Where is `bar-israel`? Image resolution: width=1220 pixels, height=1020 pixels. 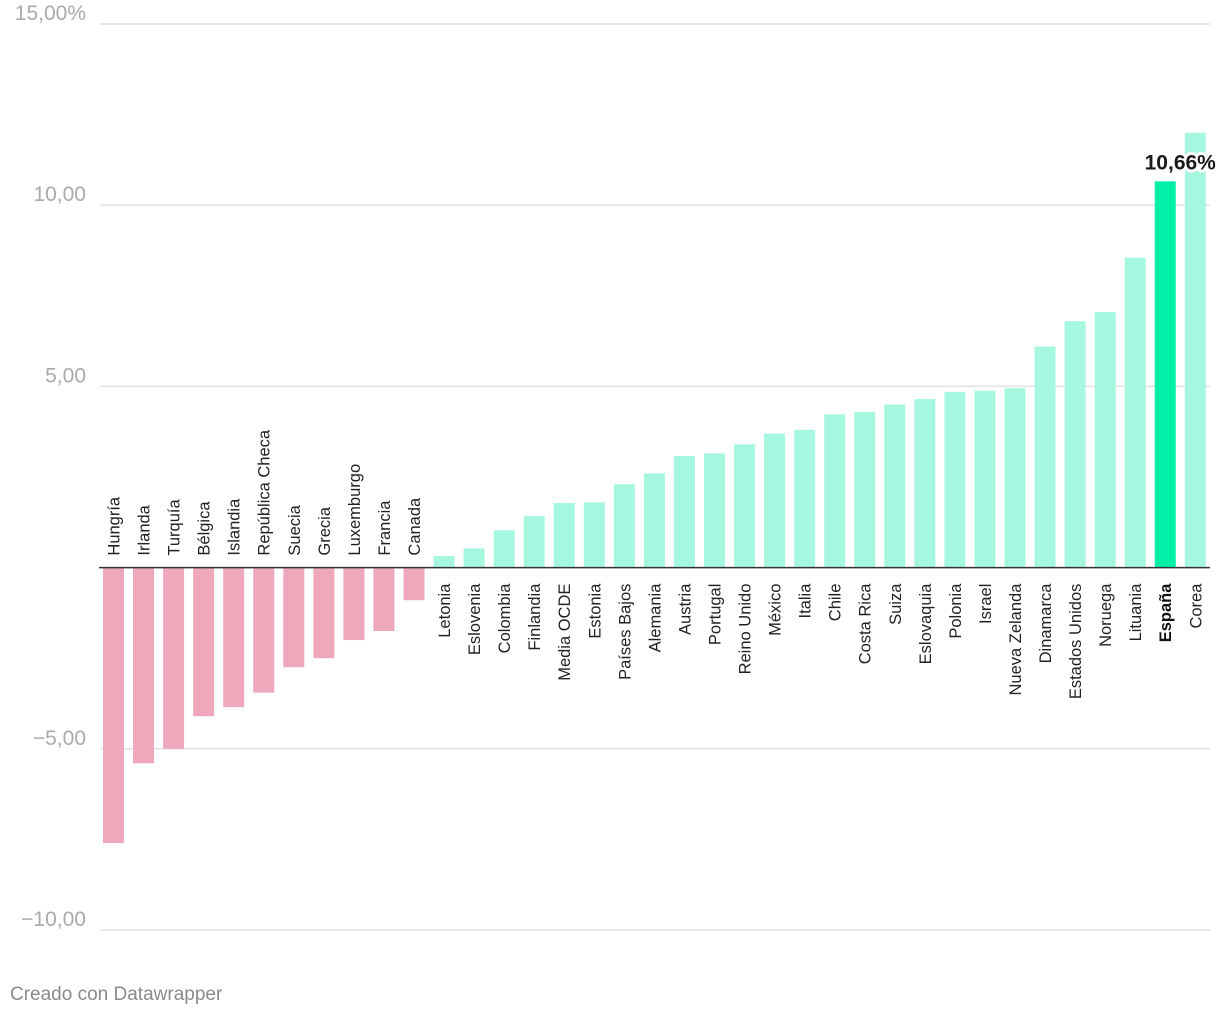 bar-israel is located at coordinates (985, 479).